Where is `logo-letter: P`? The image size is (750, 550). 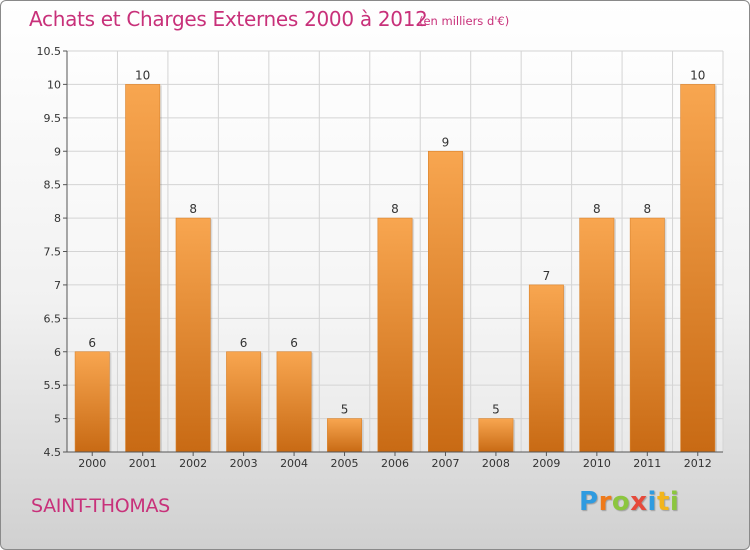
logo-letter: P is located at coordinates (589, 502).